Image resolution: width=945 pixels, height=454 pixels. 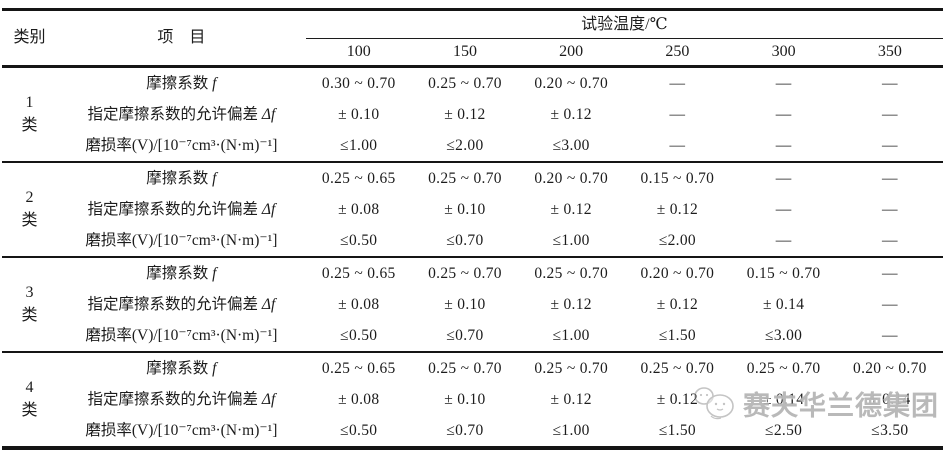 I want to click on value-cell: ≤2.00, so click(x=677, y=240).